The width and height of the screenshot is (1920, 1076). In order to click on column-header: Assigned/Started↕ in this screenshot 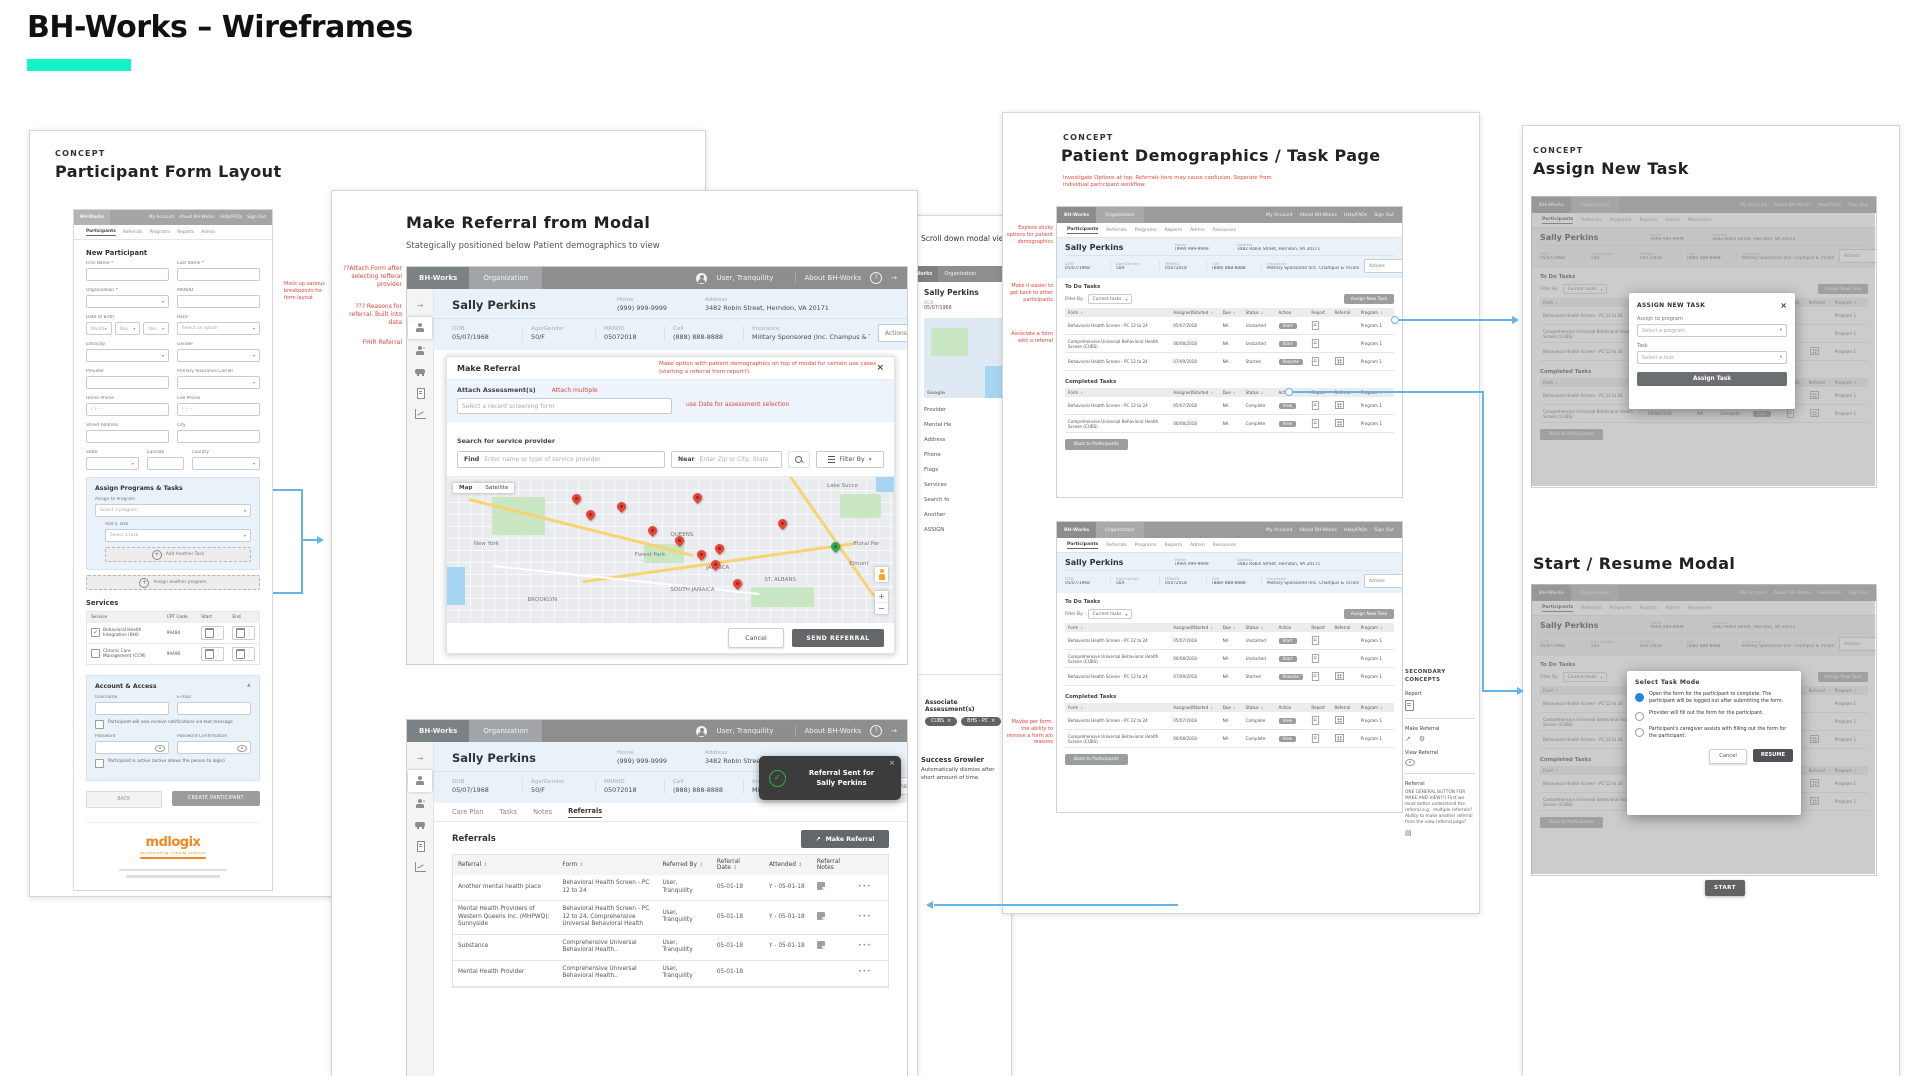, I will do `click(1195, 707)`.